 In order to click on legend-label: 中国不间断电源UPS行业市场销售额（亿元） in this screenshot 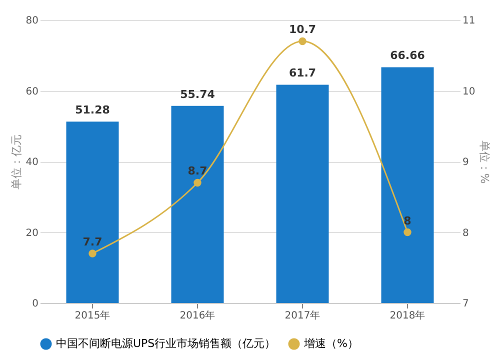, I will do `click(166, 343)`.